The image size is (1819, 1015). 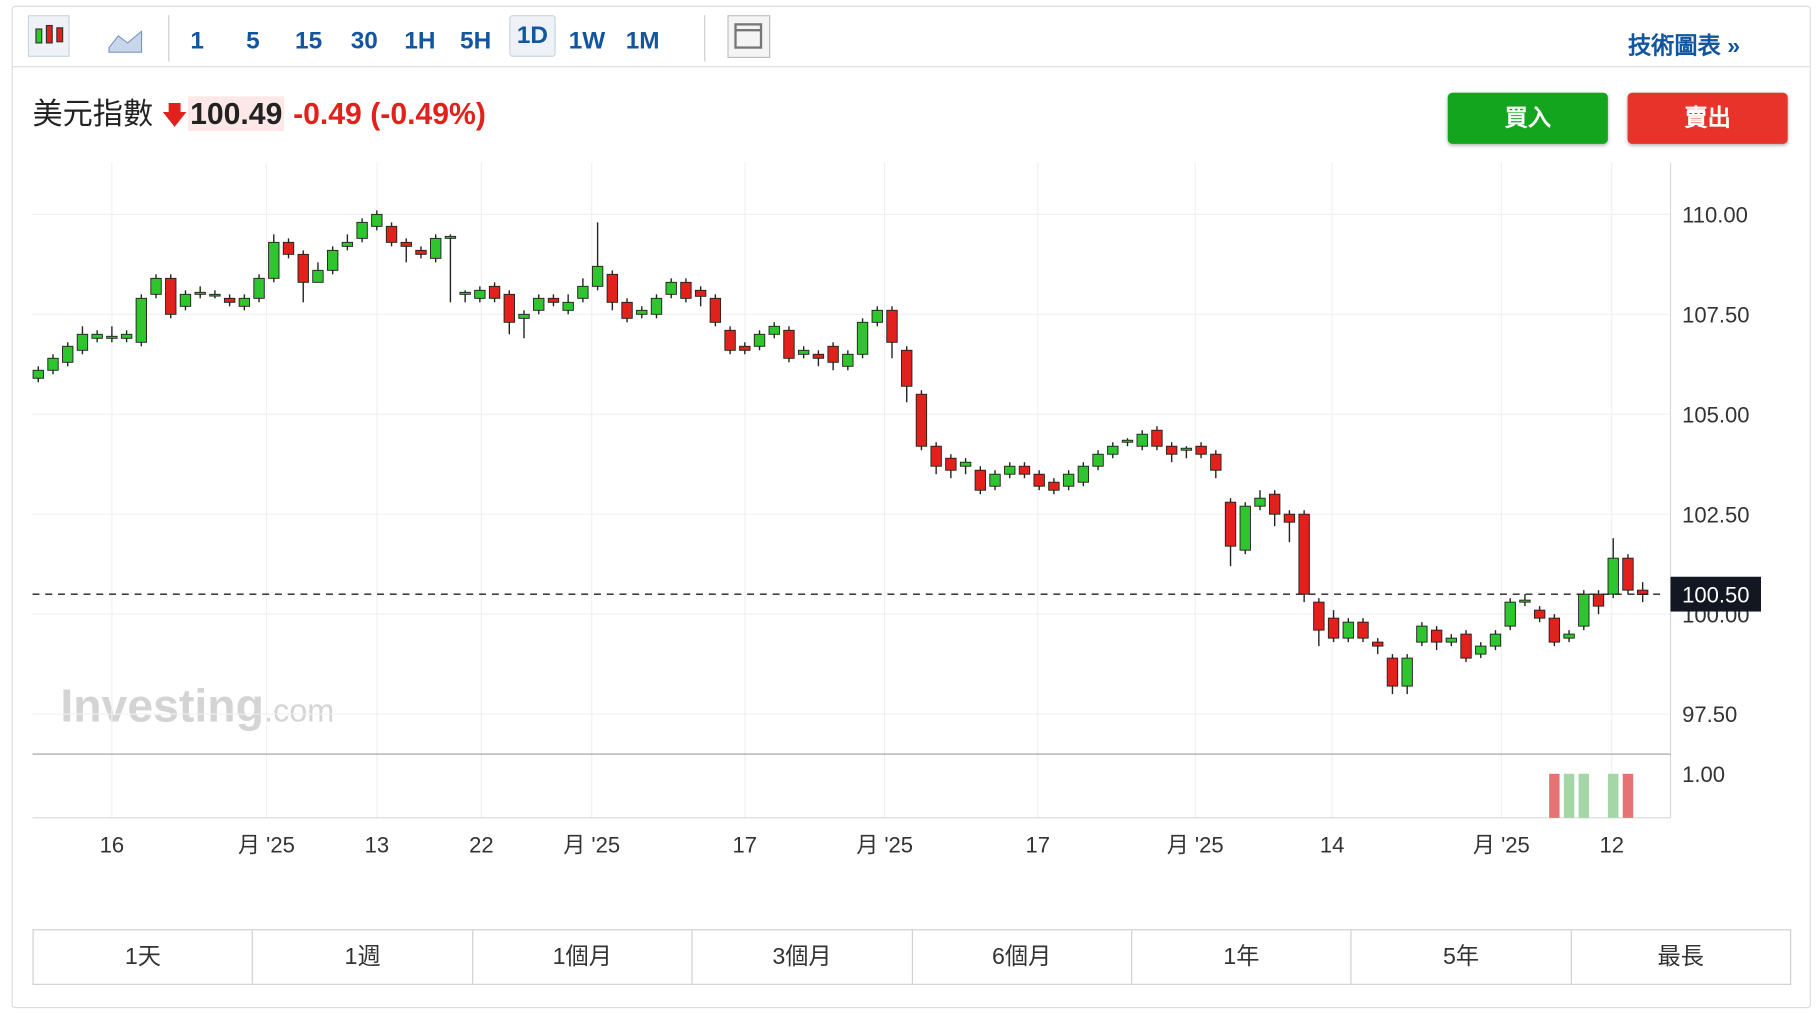 What do you see at coordinates (1462, 957) in the screenshot?
I see `range-button: 5年` at bounding box center [1462, 957].